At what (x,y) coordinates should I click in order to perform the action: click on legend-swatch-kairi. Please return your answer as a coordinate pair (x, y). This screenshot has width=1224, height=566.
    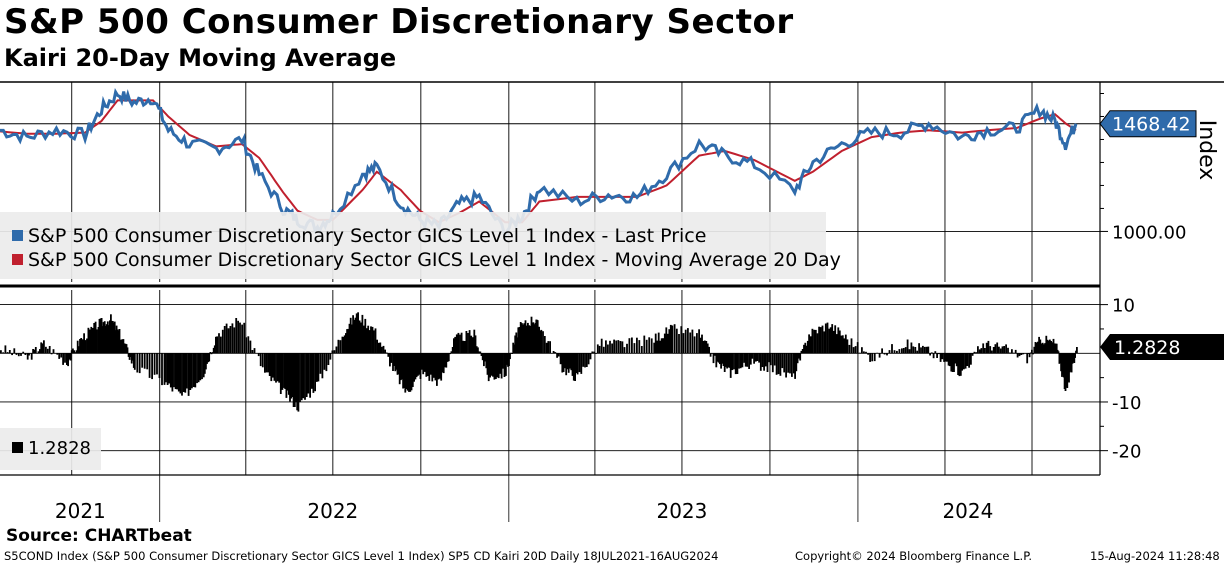
    Looking at the image, I should click on (17, 447).